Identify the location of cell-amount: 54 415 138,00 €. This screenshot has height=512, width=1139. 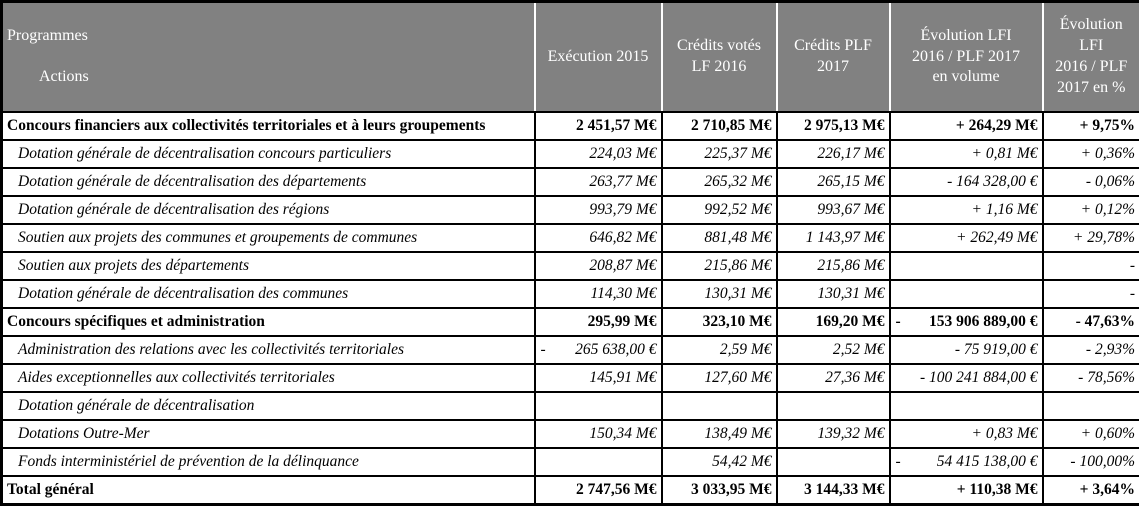
(987, 461).